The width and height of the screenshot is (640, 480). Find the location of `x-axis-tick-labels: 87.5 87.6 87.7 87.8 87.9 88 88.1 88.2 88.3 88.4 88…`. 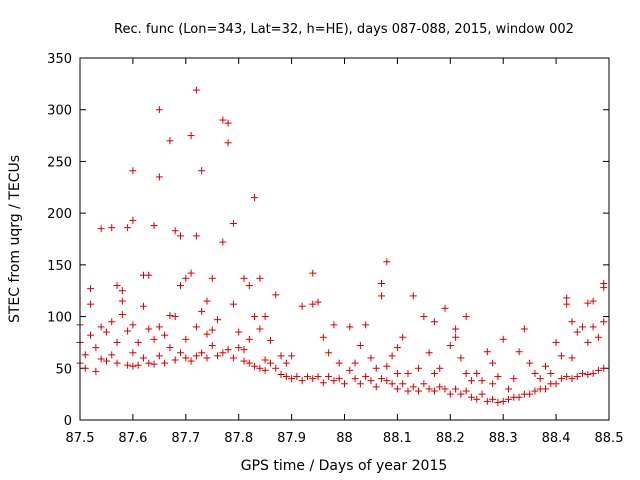

x-axis-tick-labels: 87.5 87.6 87.7 87.8 87.9 88 88.1 88.2 88.3 88.4 88… is located at coordinates (345, 438).